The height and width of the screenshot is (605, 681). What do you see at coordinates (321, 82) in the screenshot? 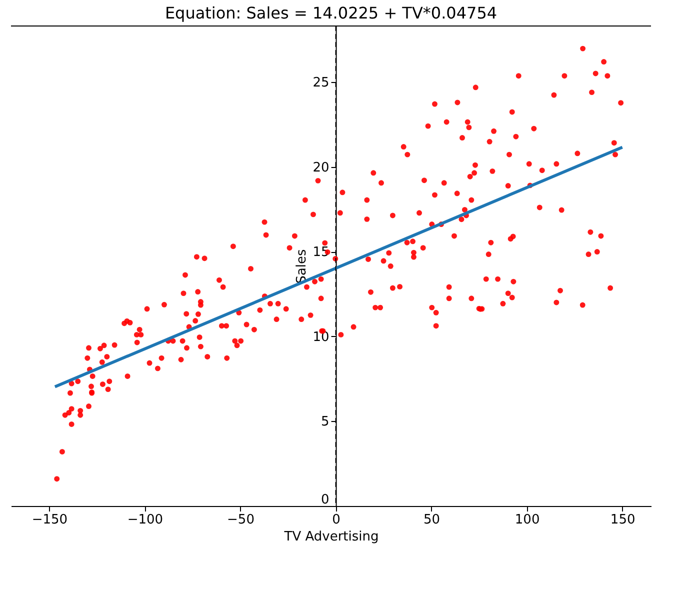
I see `y-tick-label: 25` at bounding box center [321, 82].